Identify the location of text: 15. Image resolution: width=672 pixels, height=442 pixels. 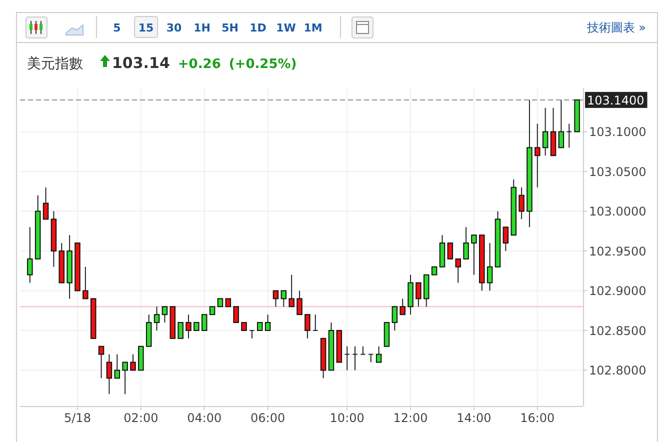
(146, 28).